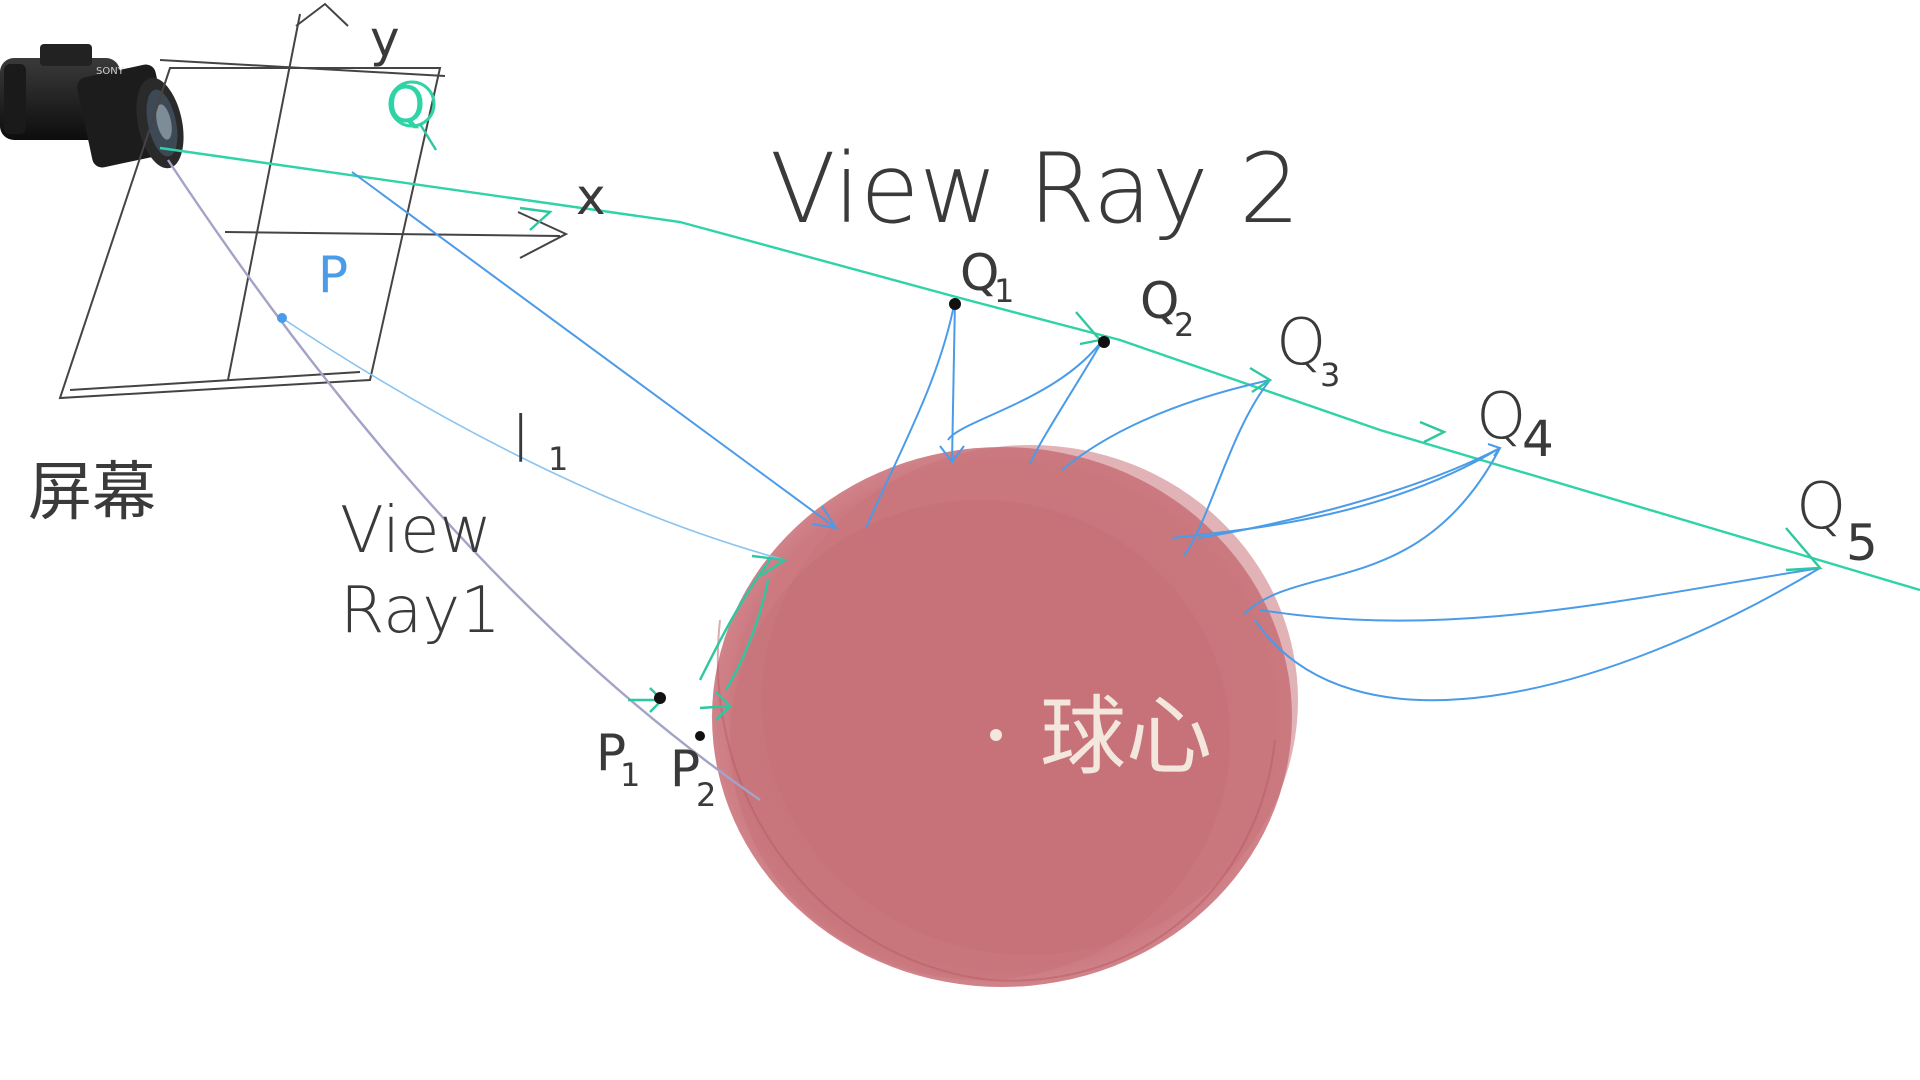 Image resolution: width=1920 pixels, height=1080 pixels. Describe the element at coordinates (282, 318) in the screenshot. I see `screen-point-blue` at that location.